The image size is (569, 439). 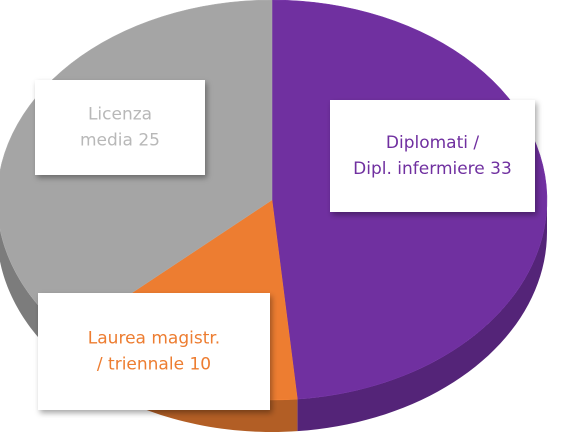 I want to click on label-category: Laurea magistr., so click(x=154, y=339).